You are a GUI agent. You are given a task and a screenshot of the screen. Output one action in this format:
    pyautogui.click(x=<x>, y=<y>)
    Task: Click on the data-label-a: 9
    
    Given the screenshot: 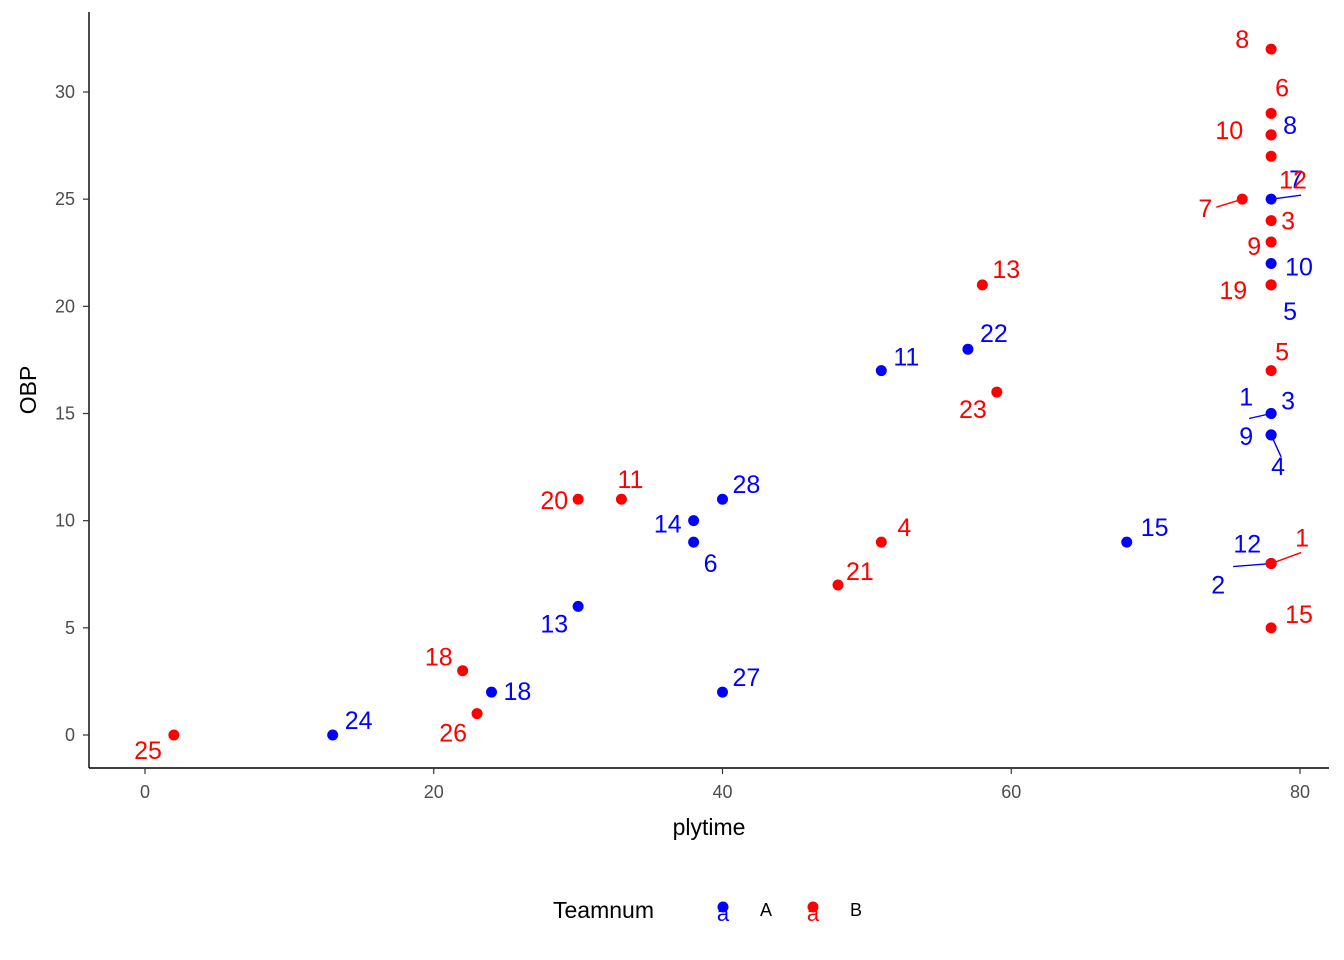 What is the action you would take?
    pyautogui.click(x=1246, y=437)
    